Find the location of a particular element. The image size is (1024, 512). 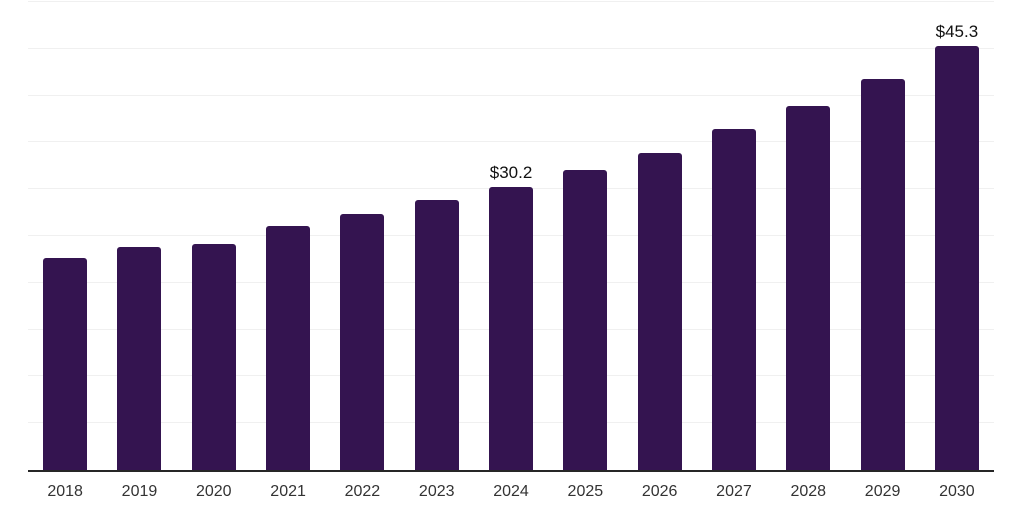

x-tick-label-2024: 2024 is located at coordinates (511, 491).